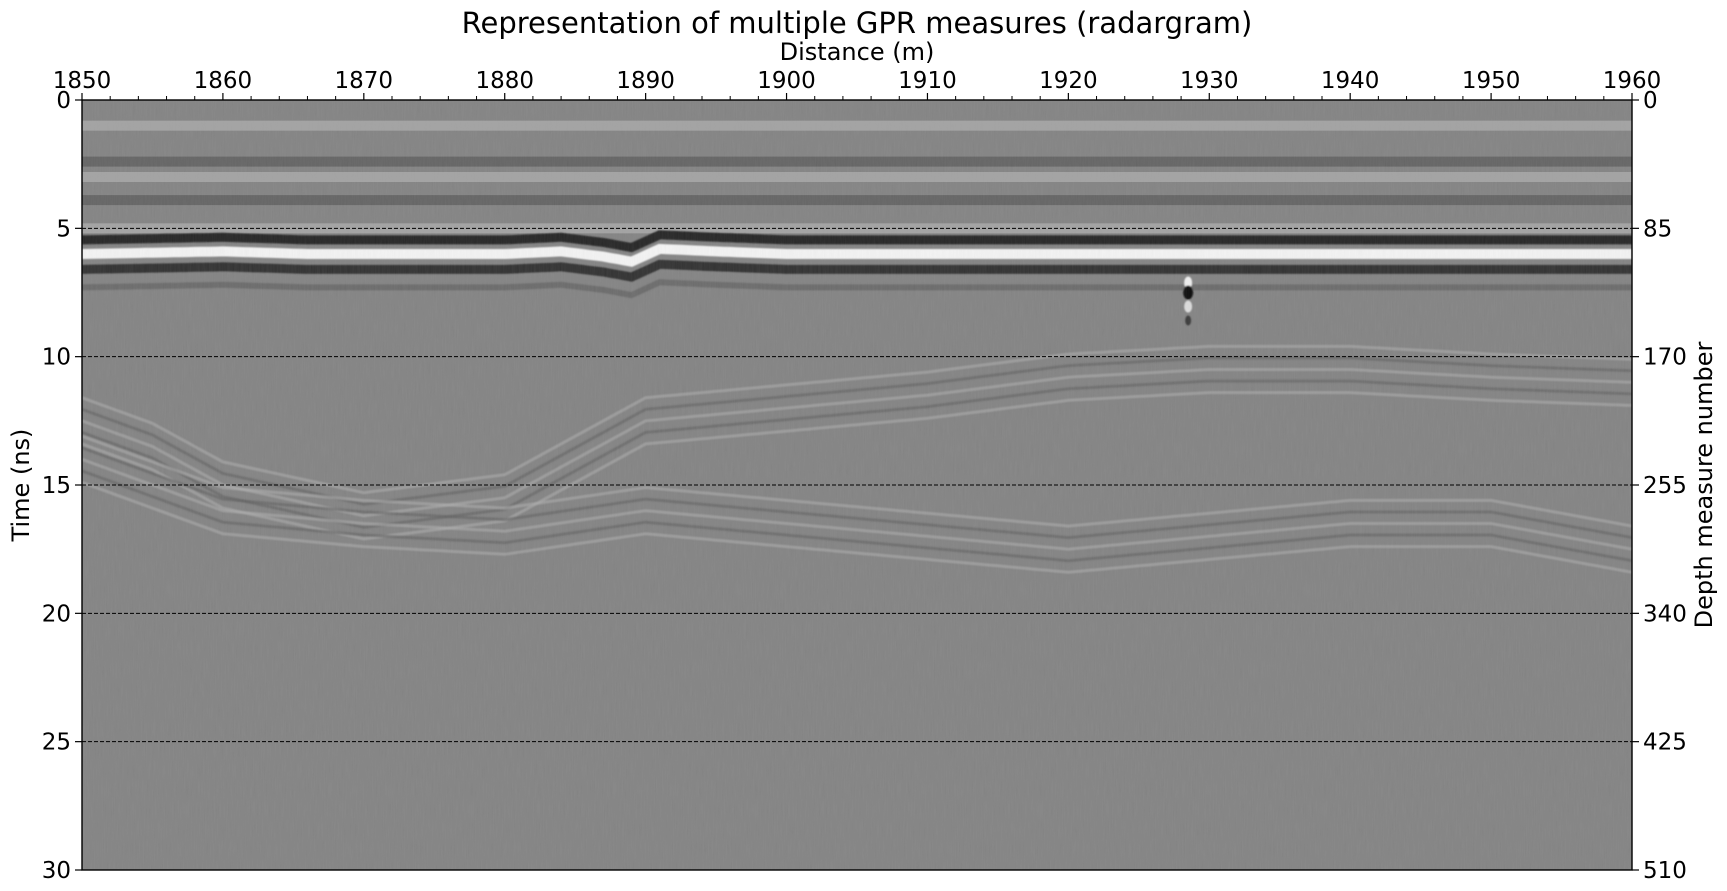 This screenshot has width=1727, height=891. I want to click on x-axis-label: Distance (m), so click(857, 52).